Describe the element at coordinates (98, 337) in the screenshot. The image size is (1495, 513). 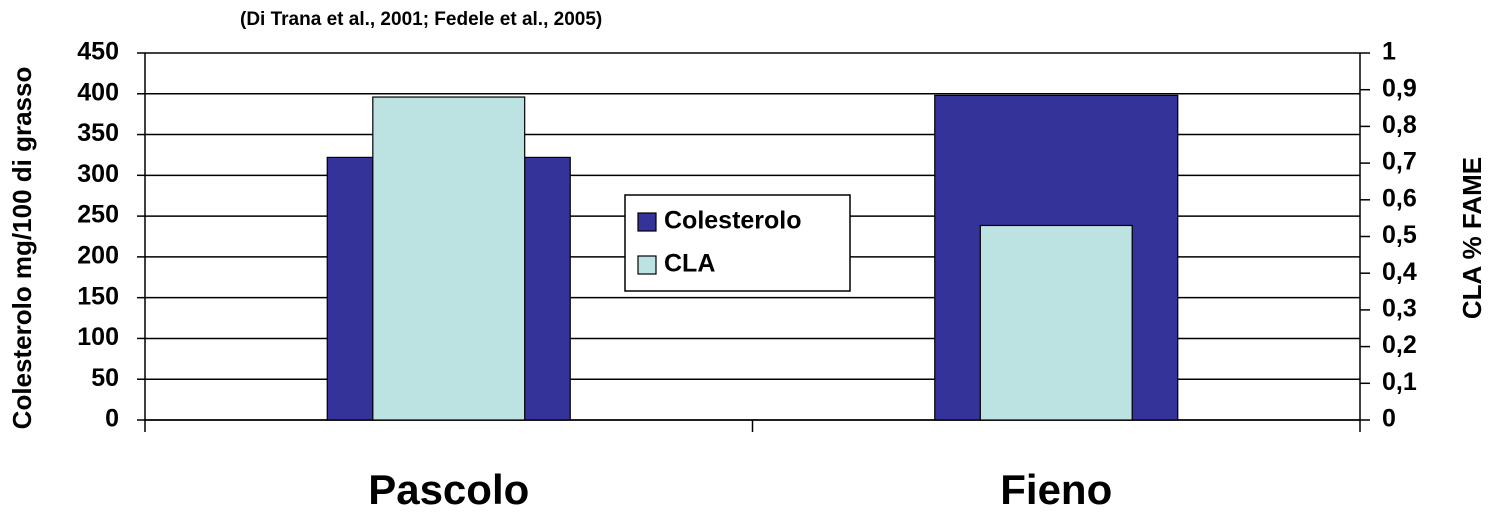
I see `y-tick-label: 100` at that location.